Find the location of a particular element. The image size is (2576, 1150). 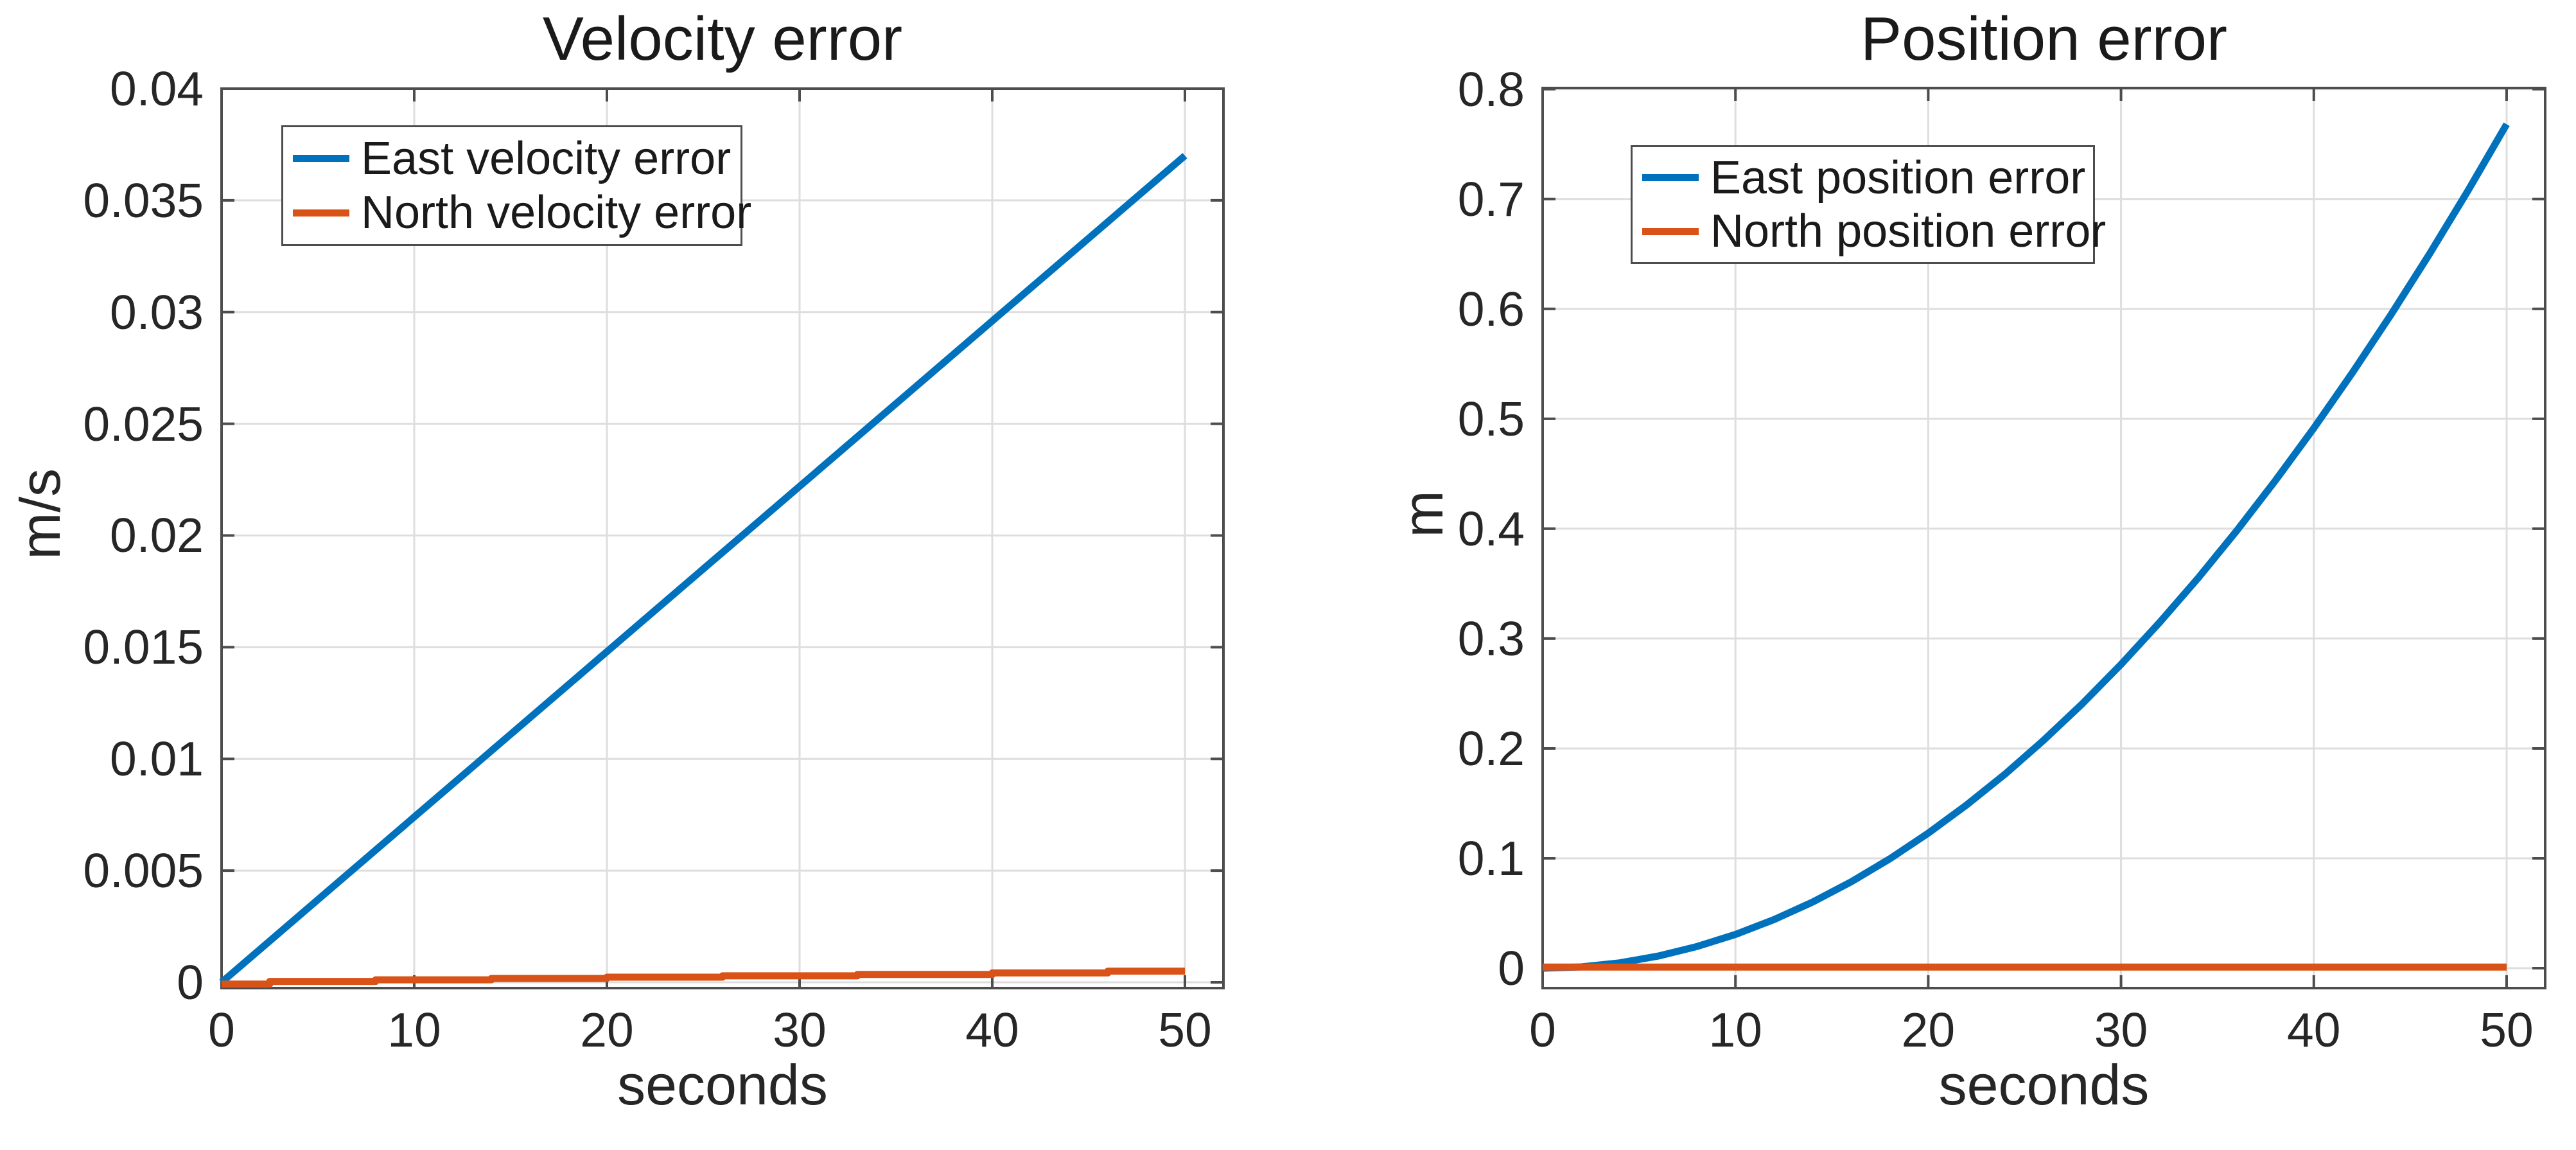

x-axis-label-velocity: seconds is located at coordinates (722, 1085).